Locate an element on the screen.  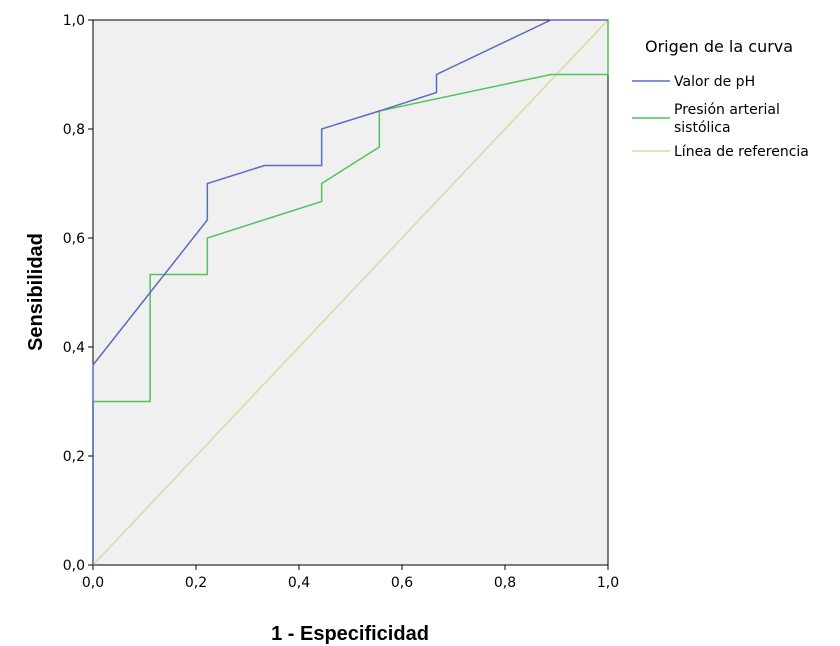
y-tick-label: 0,4 is located at coordinates (74, 348).